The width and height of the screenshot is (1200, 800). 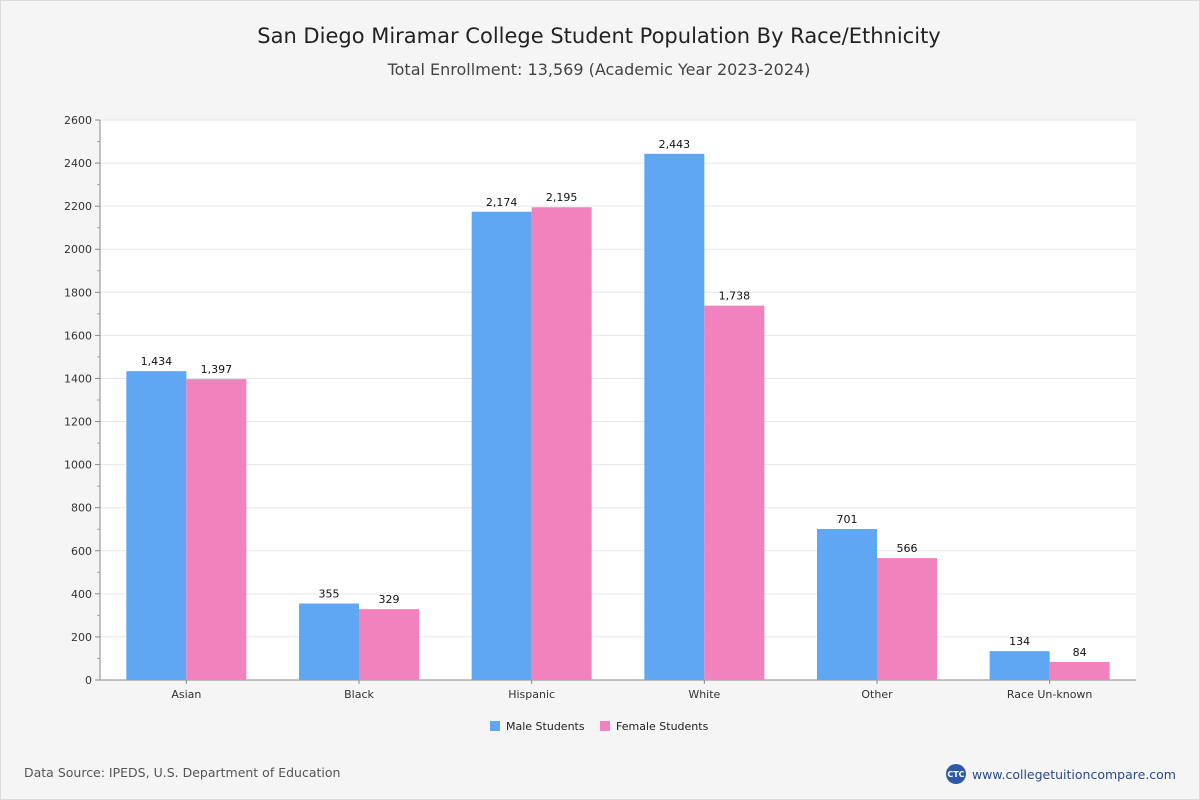 What do you see at coordinates (78, 465) in the screenshot?
I see `y-tick-label: 1000` at bounding box center [78, 465].